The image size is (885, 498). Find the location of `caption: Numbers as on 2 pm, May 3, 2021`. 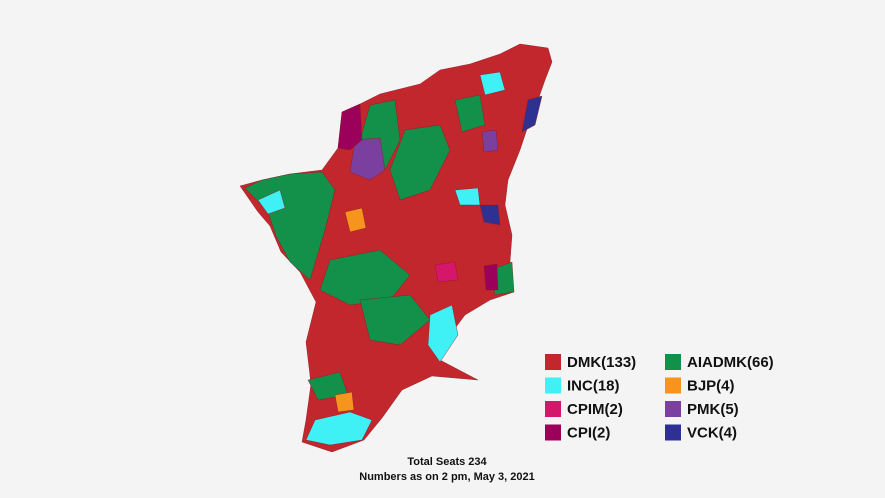

caption: Numbers as on 2 pm, May 3, 2021 is located at coordinates (446, 477).